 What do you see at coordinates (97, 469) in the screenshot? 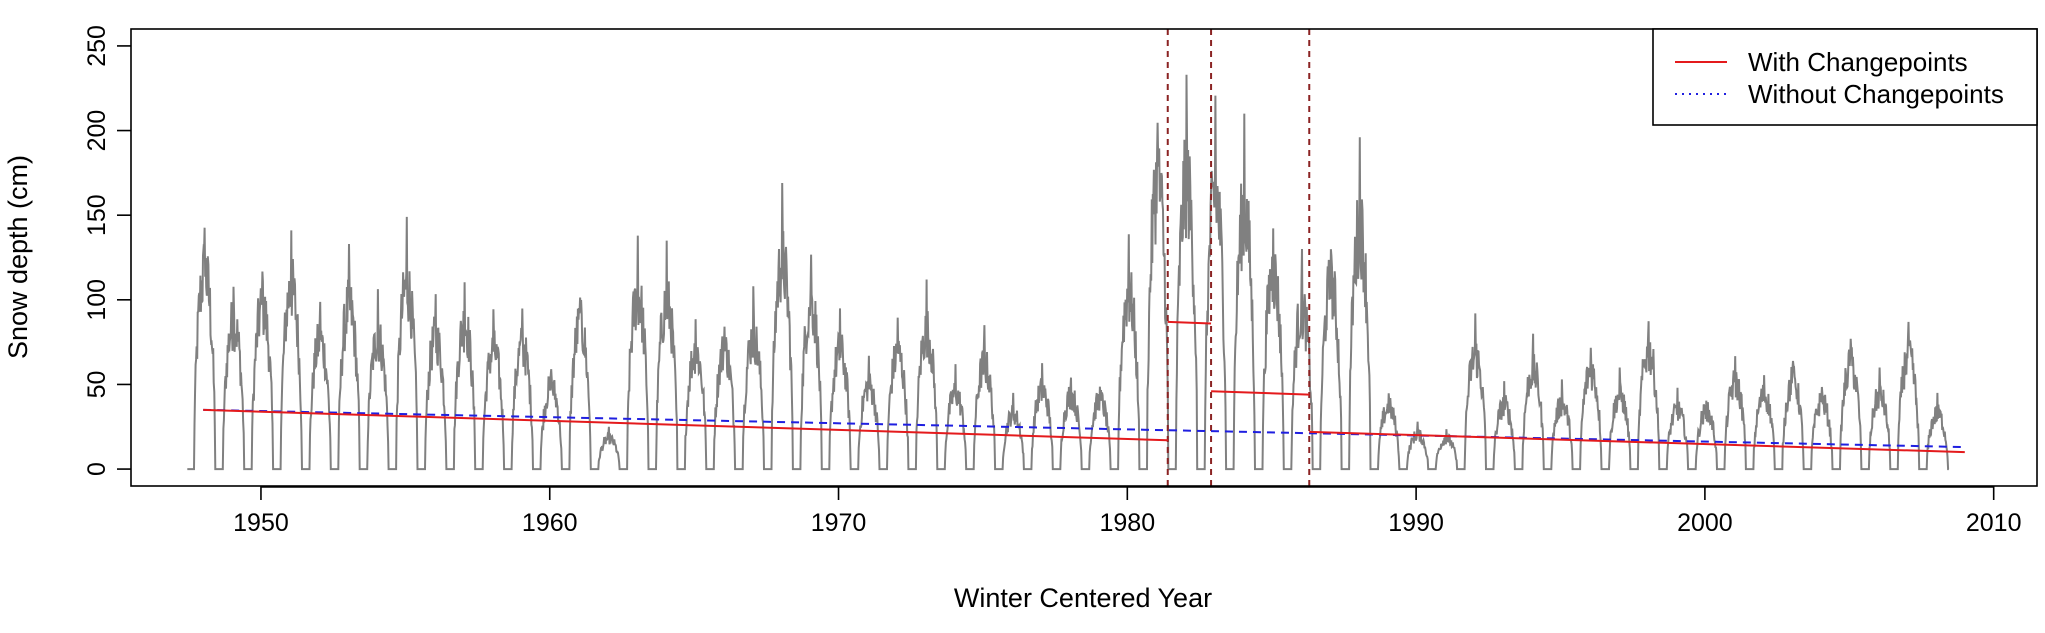
I see `y-tick-label: 0` at bounding box center [97, 469].